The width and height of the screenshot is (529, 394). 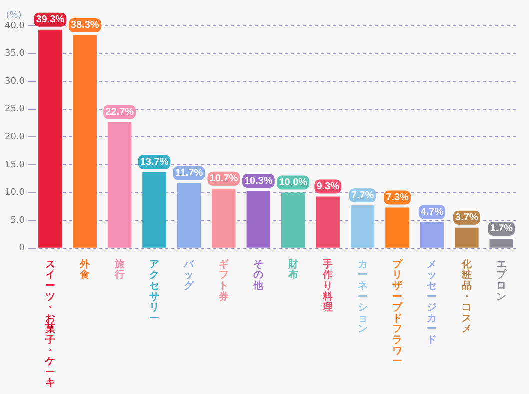 I want to click on y-tick-label: 15.0, so click(x=15, y=165).